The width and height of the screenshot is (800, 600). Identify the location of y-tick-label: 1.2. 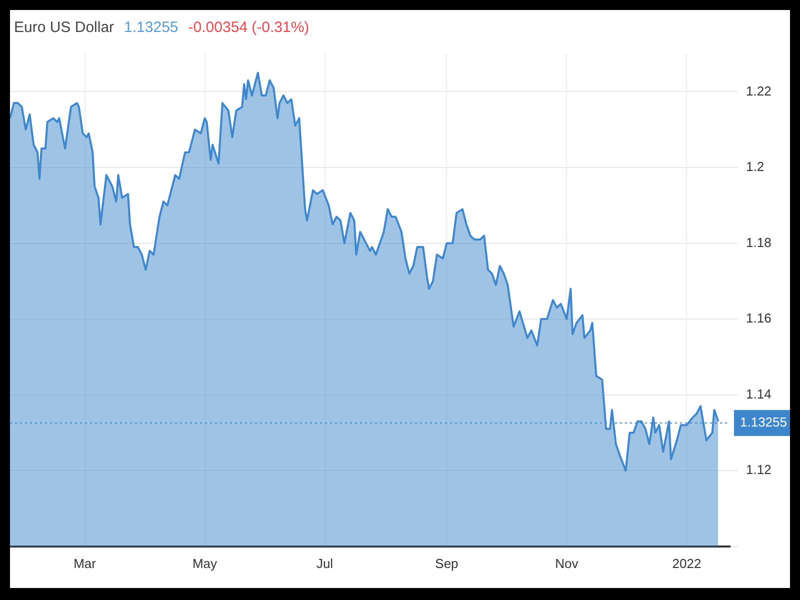
(755, 166).